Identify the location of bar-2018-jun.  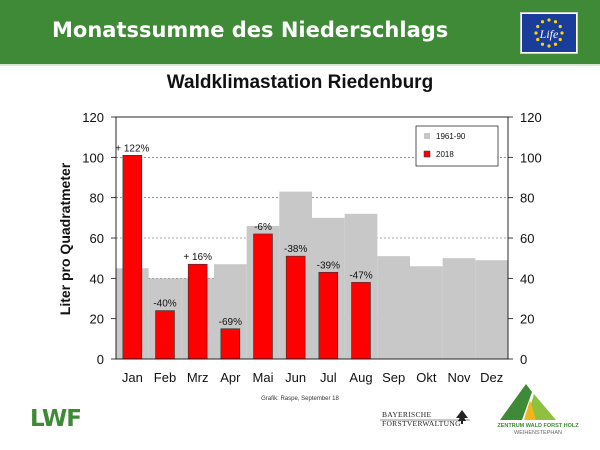
(295, 307).